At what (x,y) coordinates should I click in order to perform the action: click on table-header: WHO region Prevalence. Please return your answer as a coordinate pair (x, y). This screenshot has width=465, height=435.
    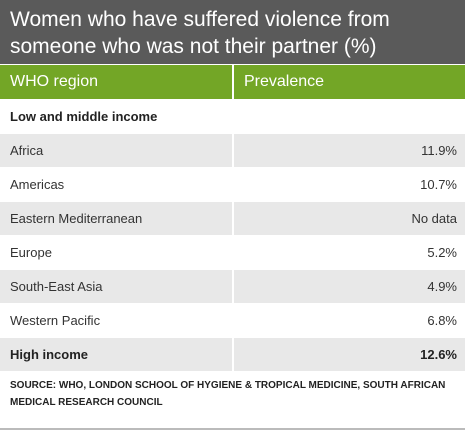
    Looking at the image, I should click on (232, 82).